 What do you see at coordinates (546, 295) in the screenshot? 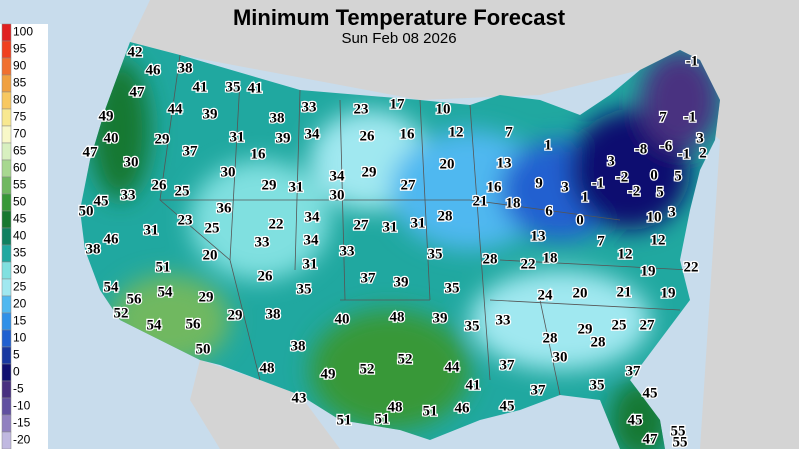
I see `temperature-label: 24` at bounding box center [546, 295].